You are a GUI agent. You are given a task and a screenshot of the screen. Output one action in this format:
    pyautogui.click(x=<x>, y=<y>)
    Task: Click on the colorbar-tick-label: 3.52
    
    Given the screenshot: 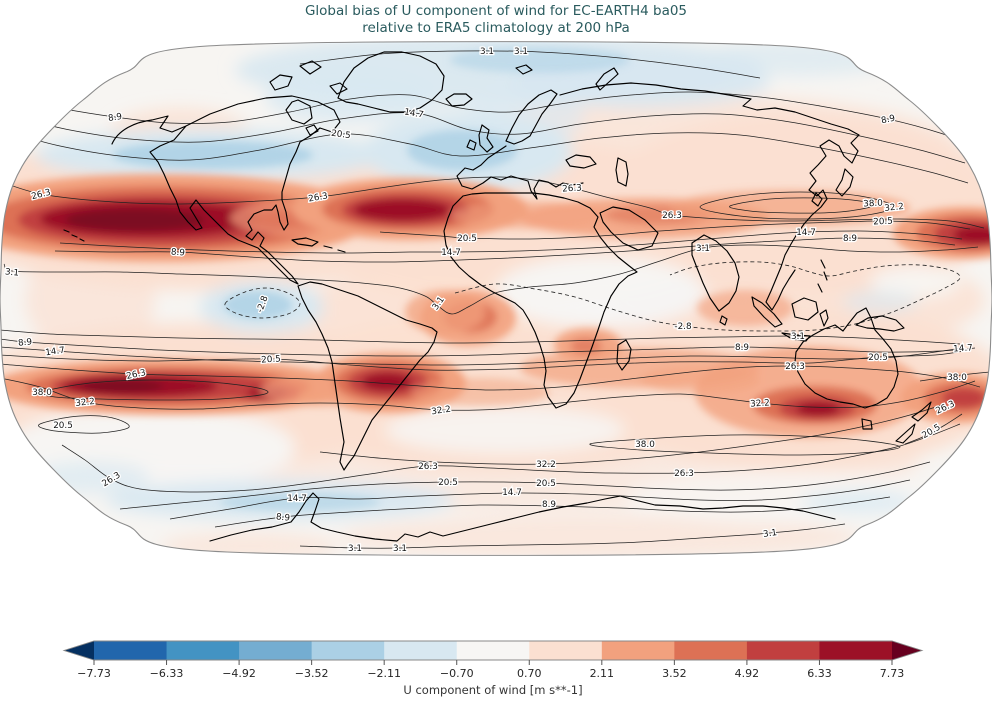 What is the action you would take?
    pyautogui.click(x=674, y=673)
    